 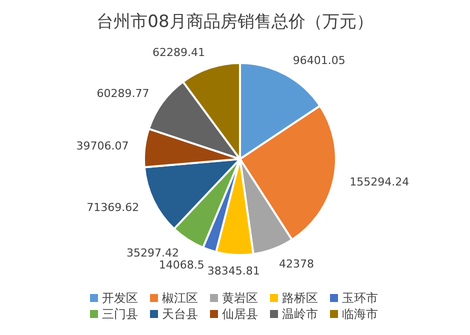 What do you see at coordinates (300, 314) in the screenshot?
I see `legend-label: 温岭市` at bounding box center [300, 314].